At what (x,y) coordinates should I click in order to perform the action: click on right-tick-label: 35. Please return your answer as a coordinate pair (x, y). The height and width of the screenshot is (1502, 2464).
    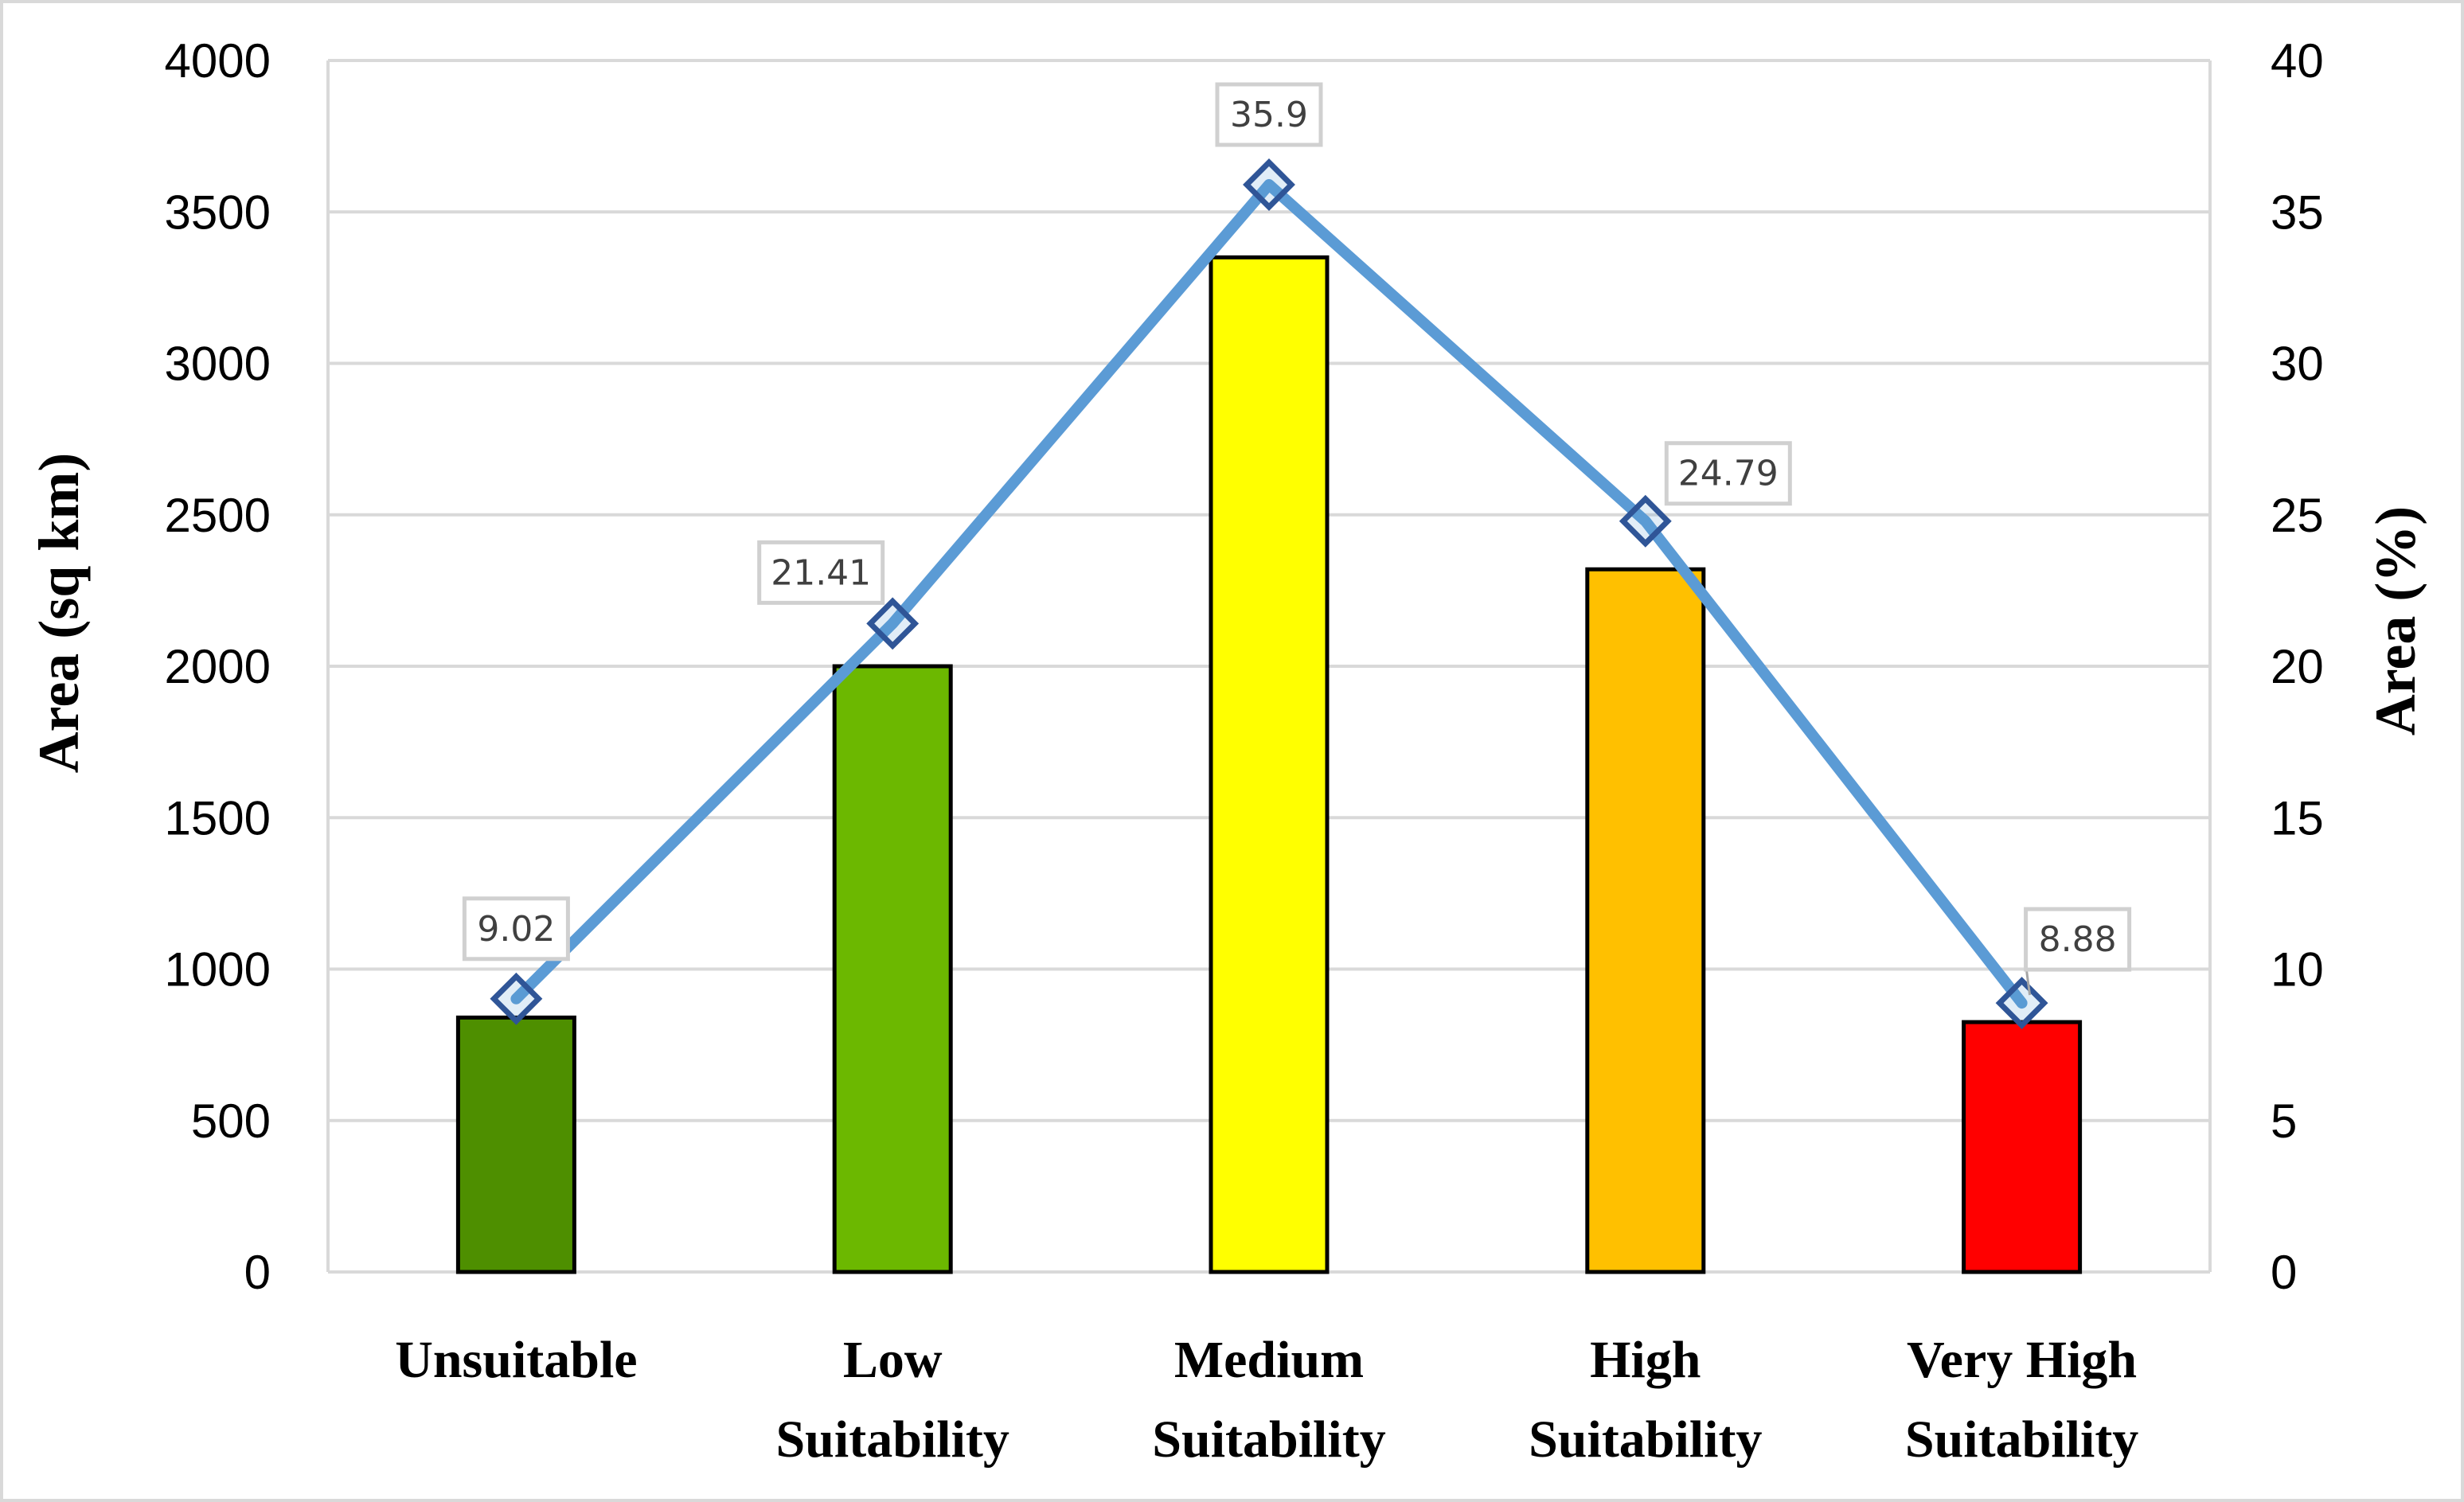
    Looking at the image, I should click on (2298, 212).